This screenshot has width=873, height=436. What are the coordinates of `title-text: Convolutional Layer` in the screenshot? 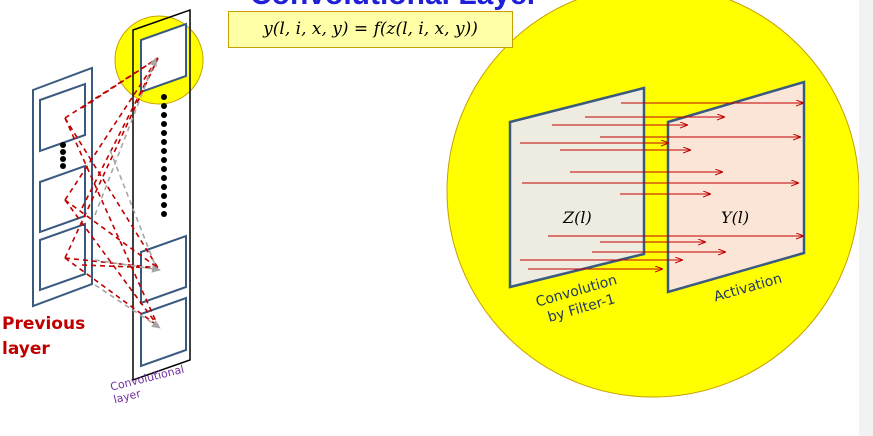 It's located at (394, 5).